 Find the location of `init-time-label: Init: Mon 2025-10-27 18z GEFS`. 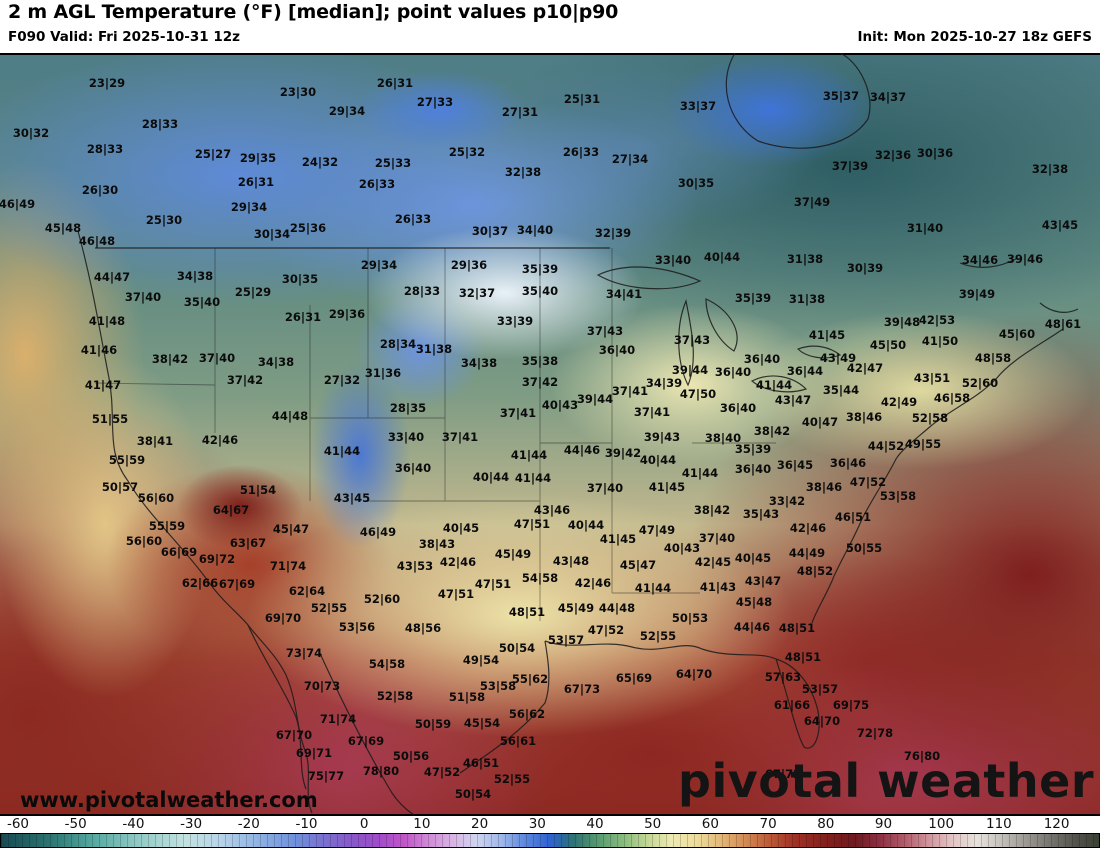

init-time-label: Init: Mon 2025-10-27 18z GEFS is located at coordinates (974, 37).